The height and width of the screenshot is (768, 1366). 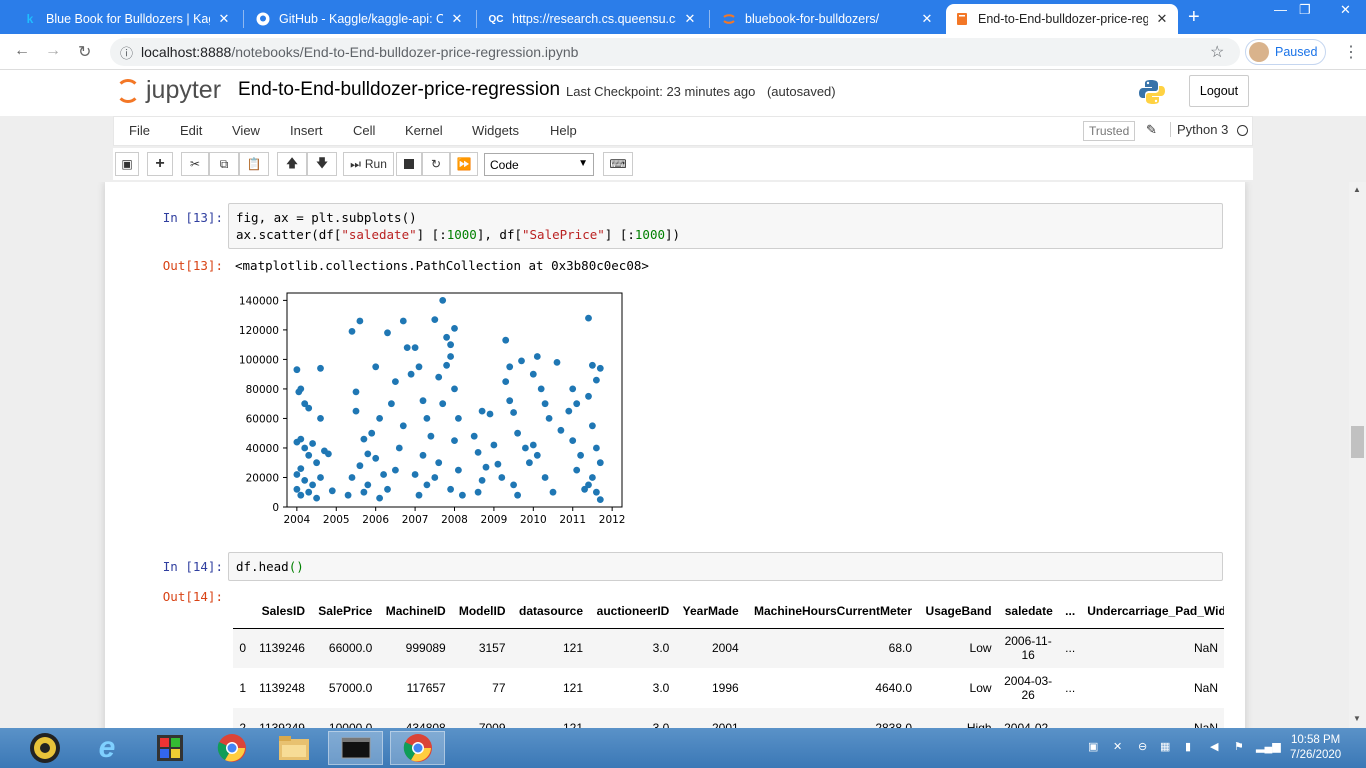 I want to click on page-scrollbar: ▲ ▼, so click(x=1357, y=455).